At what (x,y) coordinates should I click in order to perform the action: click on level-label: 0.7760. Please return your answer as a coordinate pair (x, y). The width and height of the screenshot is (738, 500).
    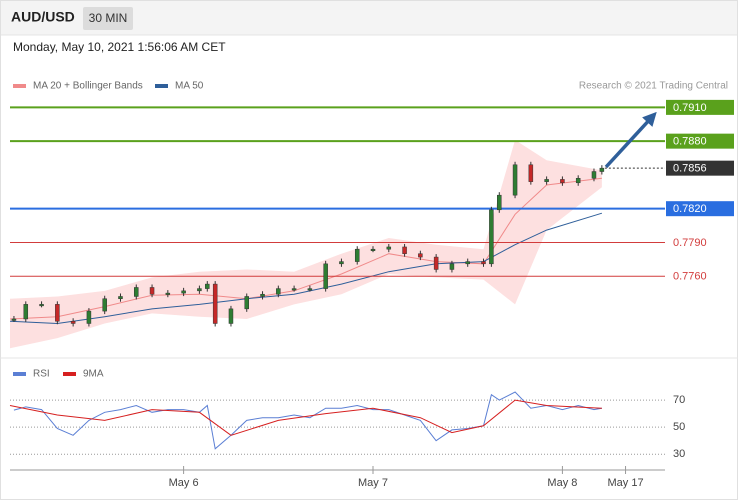
    Looking at the image, I should click on (690, 277).